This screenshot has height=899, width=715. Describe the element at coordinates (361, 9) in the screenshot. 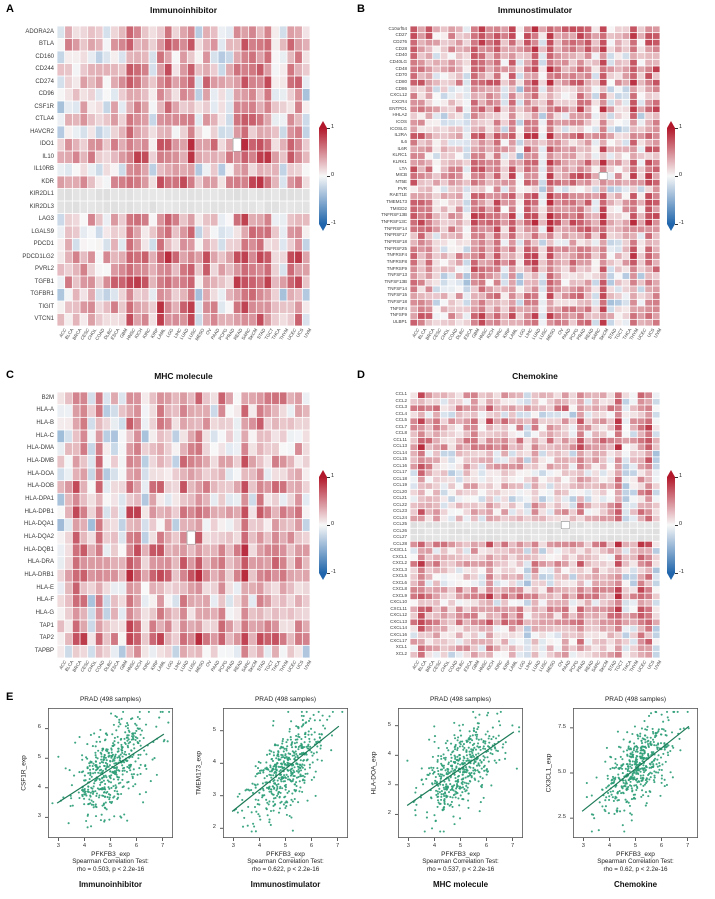

I see `panel-label-b: B` at that location.